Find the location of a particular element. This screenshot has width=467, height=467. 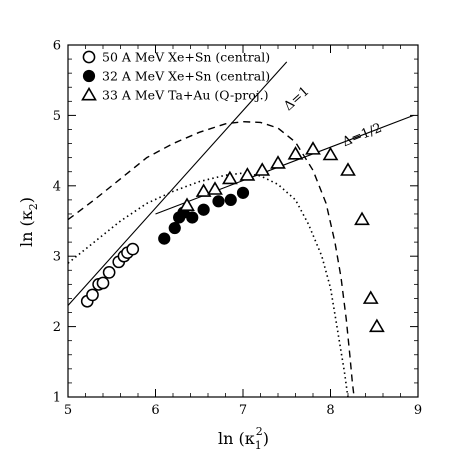

x-axis-label: ln (κ12) is located at coordinates (243, 438).